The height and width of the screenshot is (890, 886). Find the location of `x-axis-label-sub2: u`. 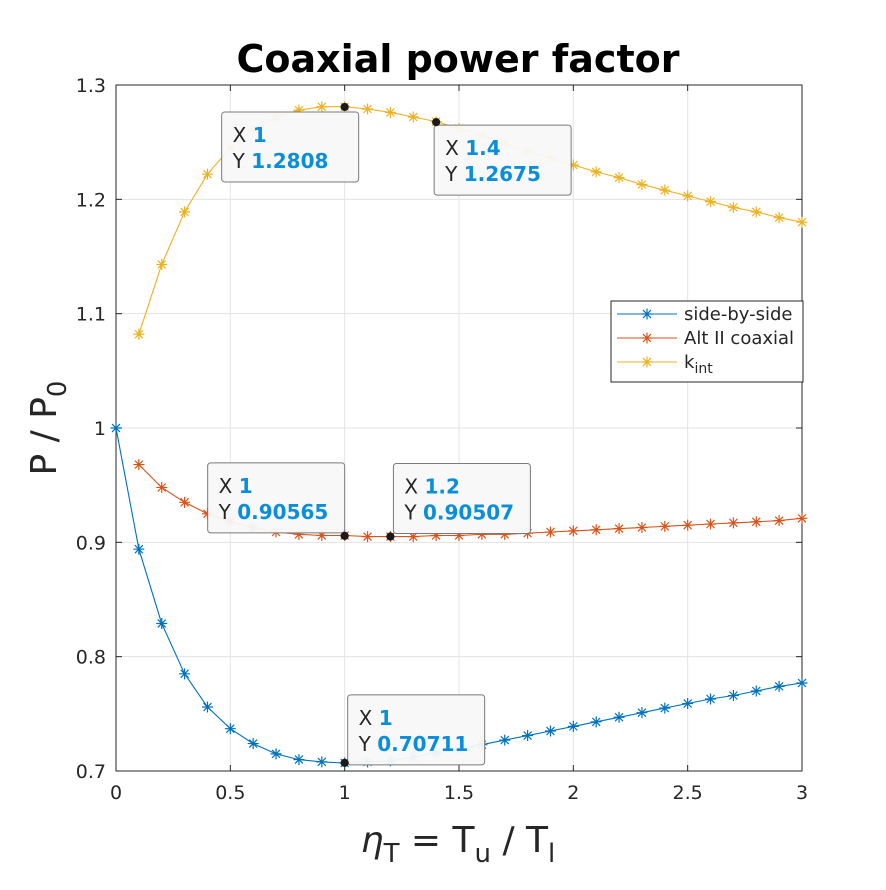

x-axis-label-sub2: u is located at coordinates (483, 854).